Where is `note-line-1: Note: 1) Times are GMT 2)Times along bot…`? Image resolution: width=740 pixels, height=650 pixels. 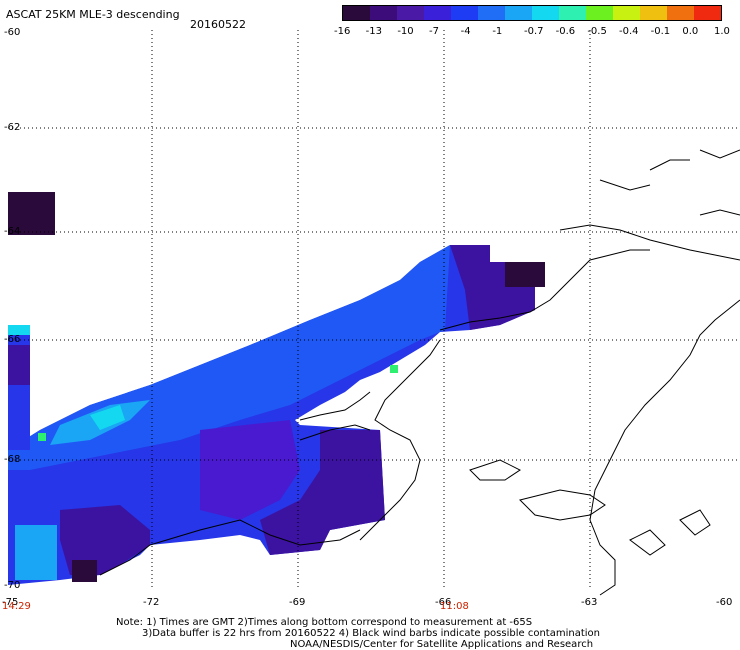
note-line-1: Note: 1) Times are GMT 2)Times along bot… is located at coordinates (324, 622).